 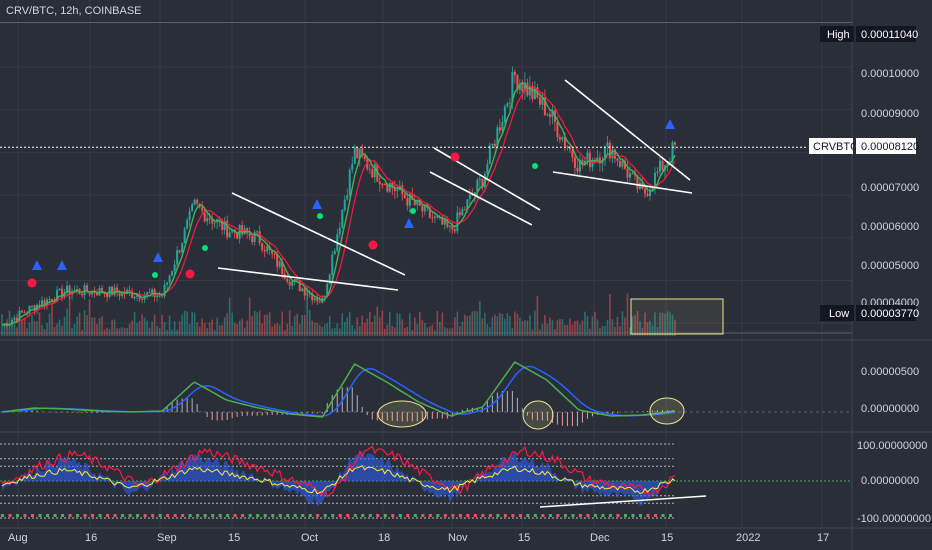 What do you see at coordinates (320, 216) in the screenshot?
I see `green-signal-dot` at bounding box center [320, 216].